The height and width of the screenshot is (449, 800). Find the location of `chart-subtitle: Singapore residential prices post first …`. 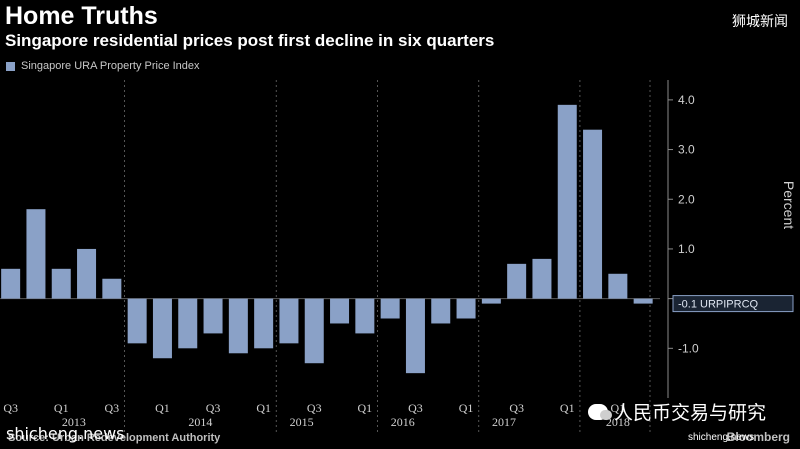

chart-subtitle: Singapore residential prices post first … is located at coordinates (250, 40).